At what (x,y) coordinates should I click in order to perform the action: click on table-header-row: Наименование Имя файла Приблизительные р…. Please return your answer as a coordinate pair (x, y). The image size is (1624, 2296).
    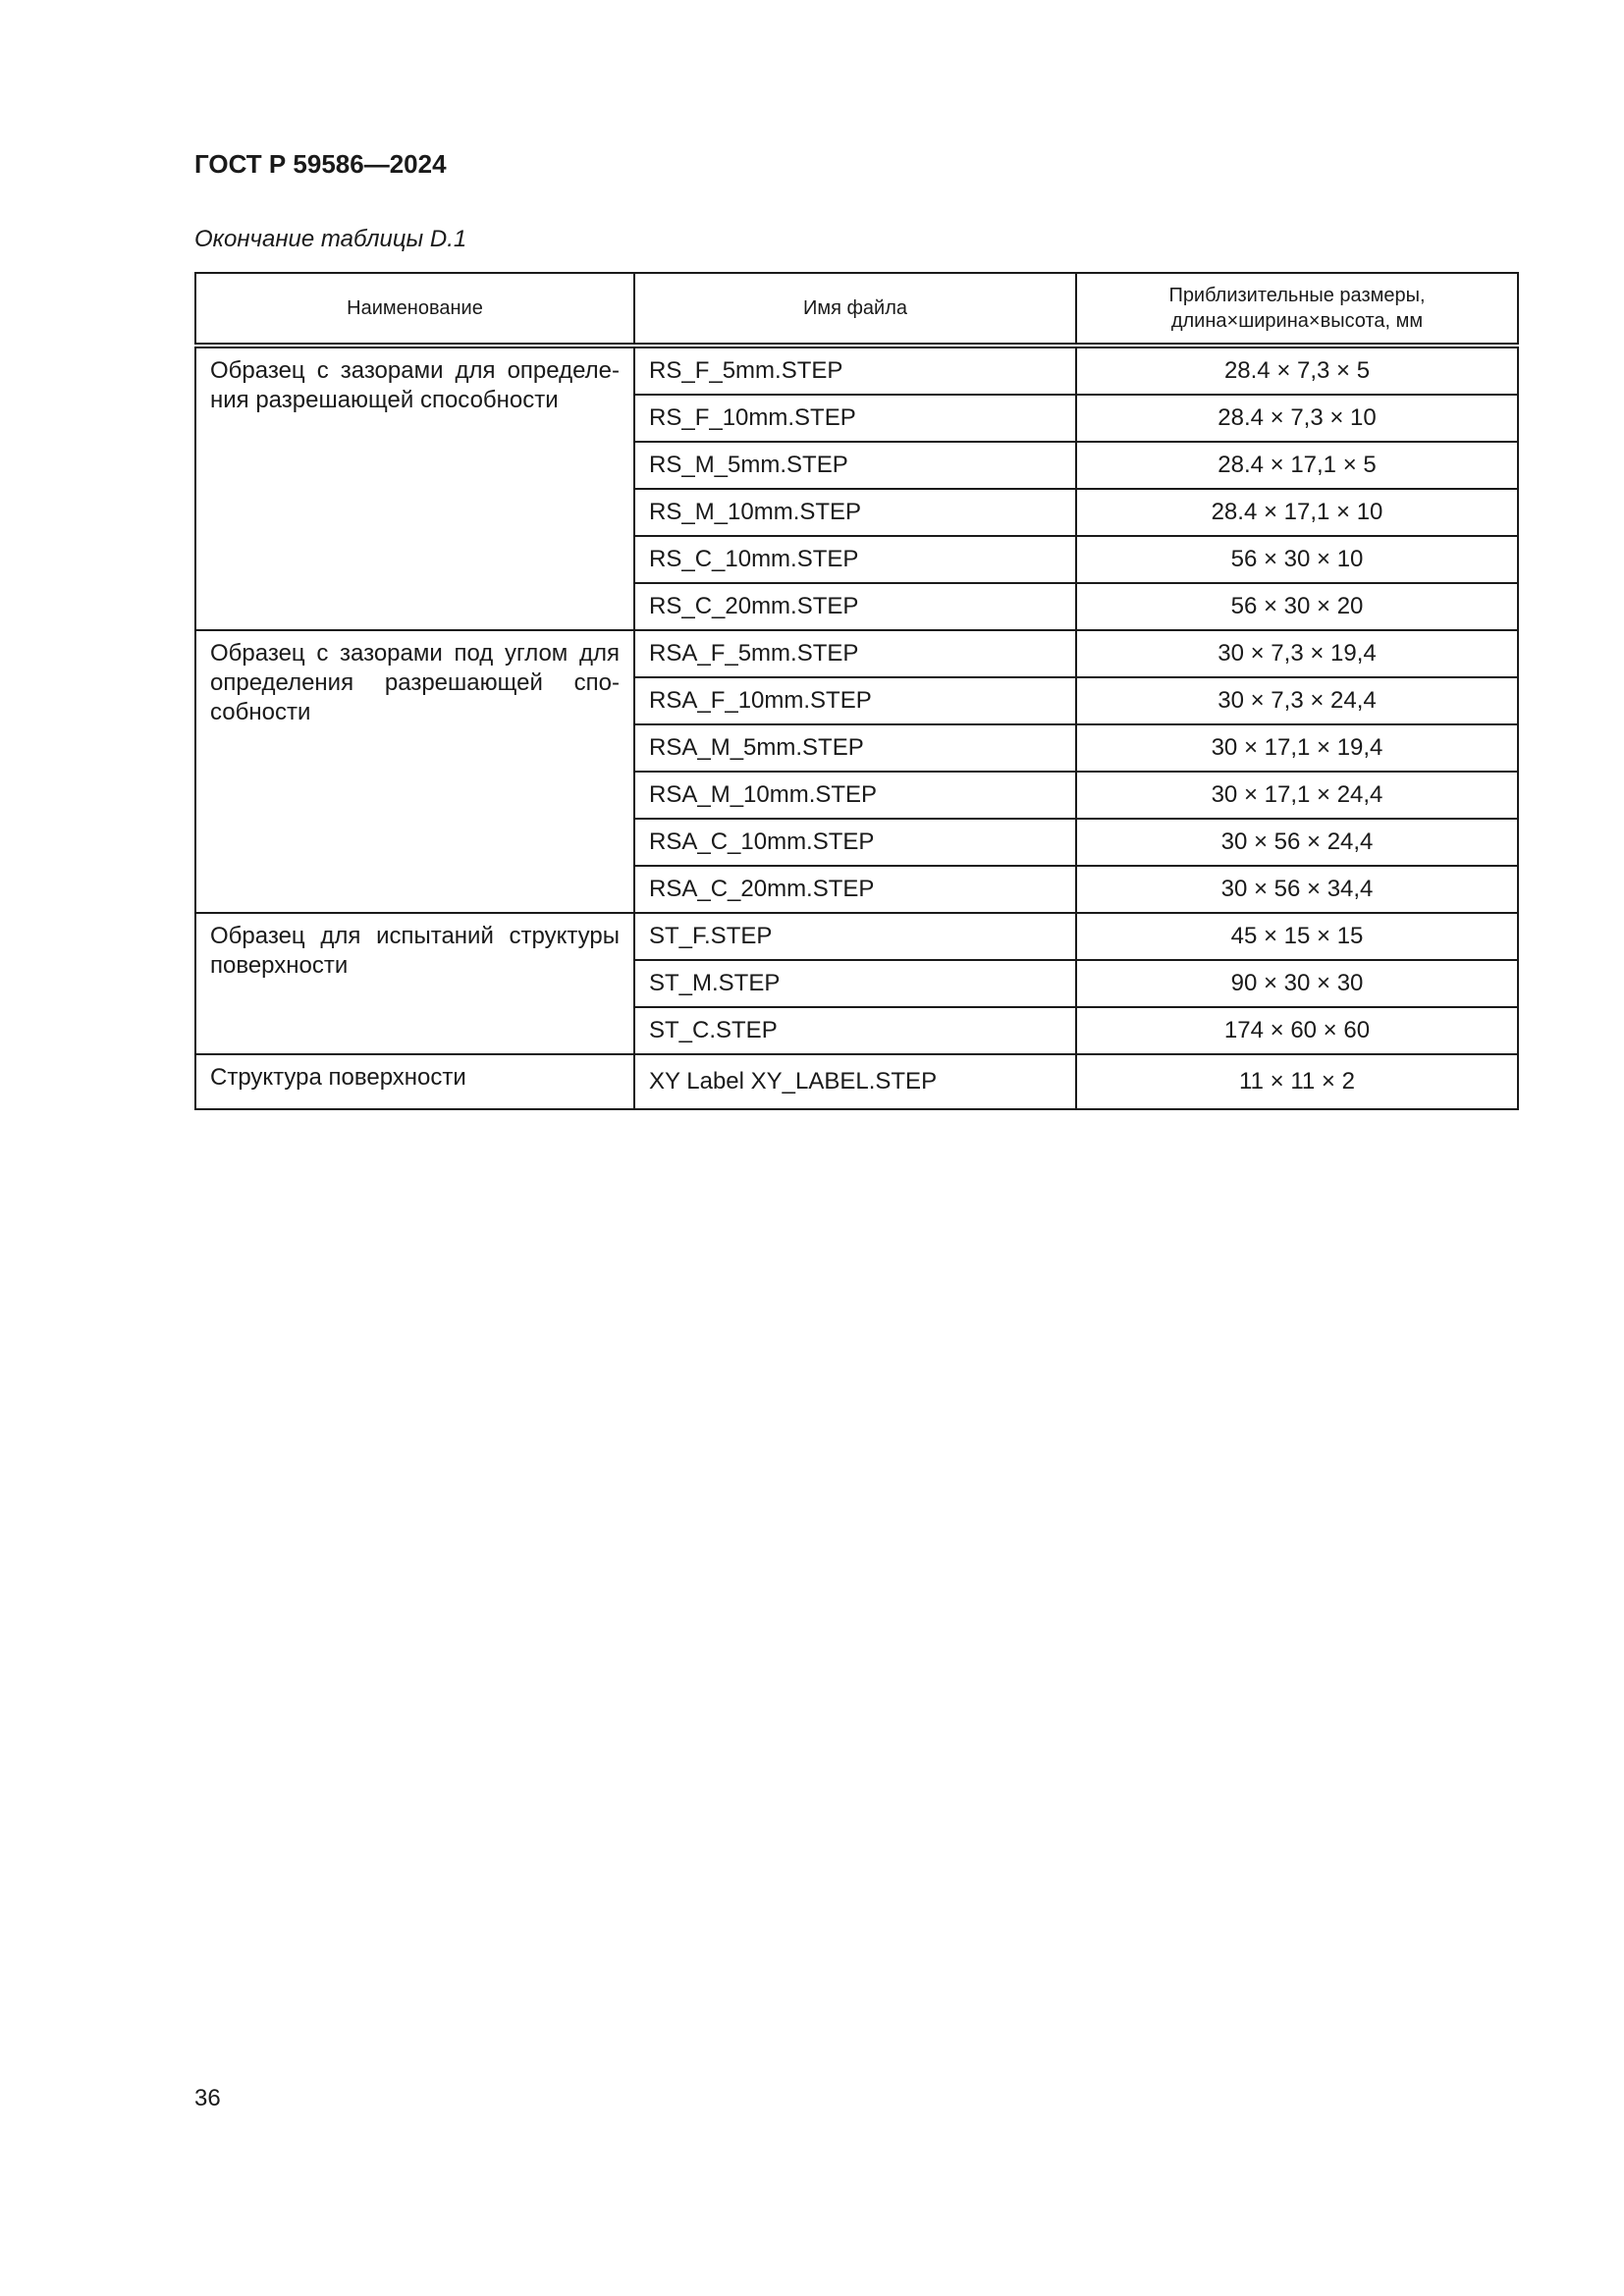
    Looking at the image, I should click on (856, 310).